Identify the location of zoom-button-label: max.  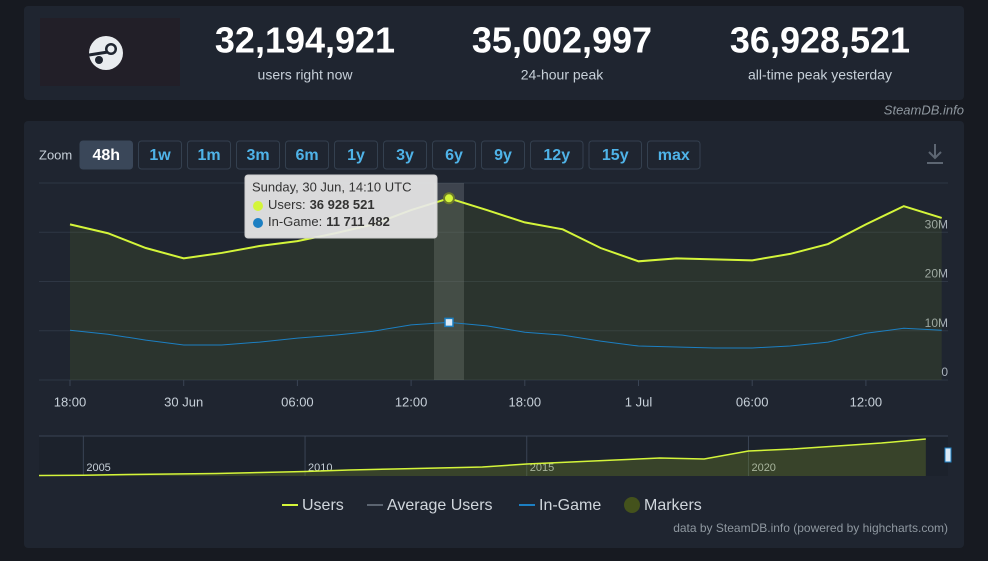
(674, 155).